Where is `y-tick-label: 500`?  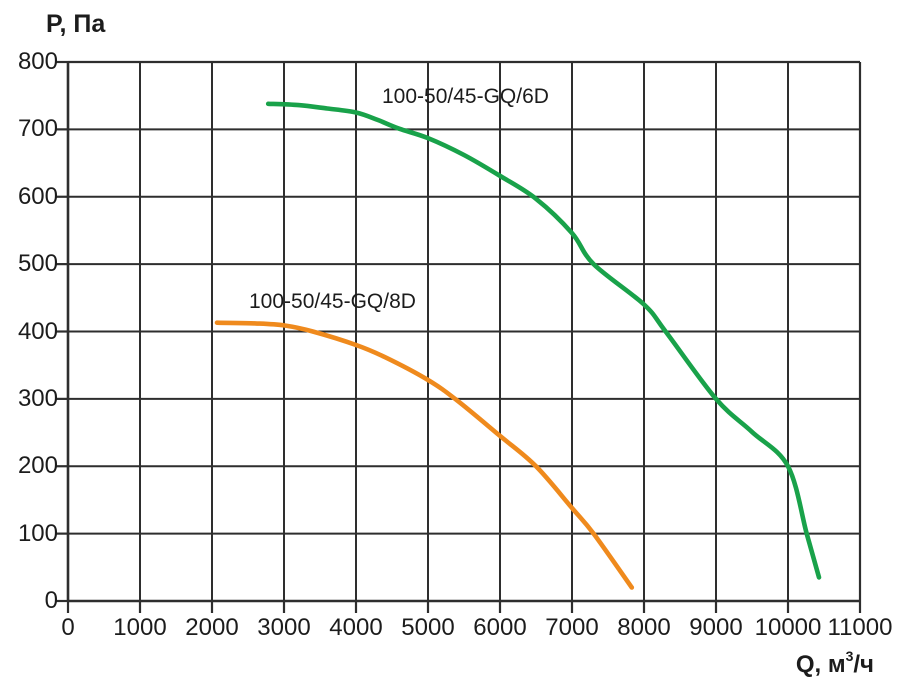
y-tick-label: 500 is located at coordinates (37, 264).